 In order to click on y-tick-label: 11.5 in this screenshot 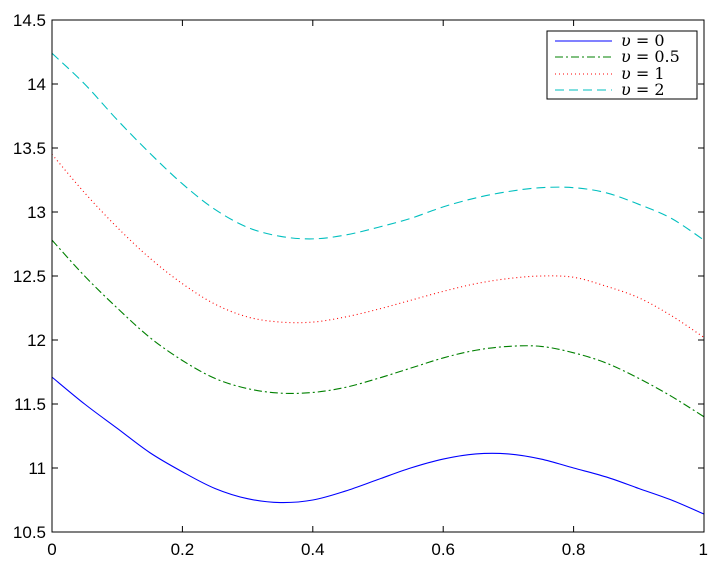, I will do `click(30, 404)`.